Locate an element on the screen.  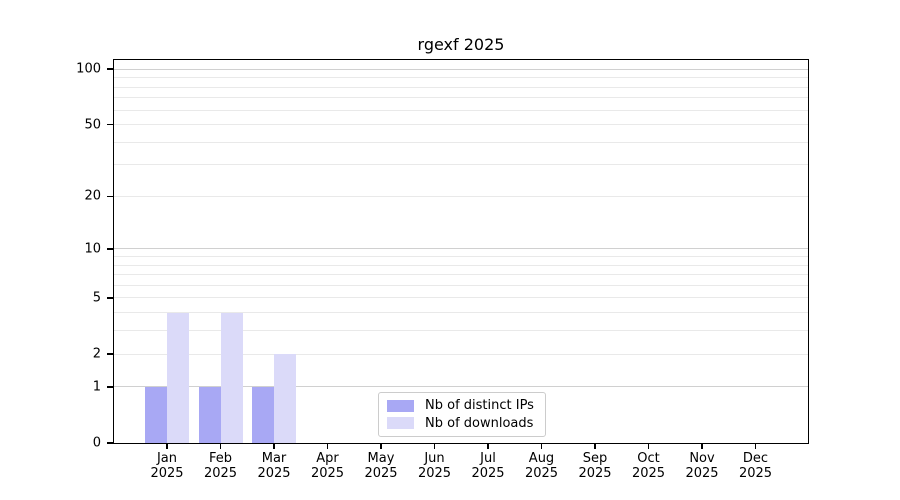
bar-distinct-ips-jan is located at coordinates (156, 414).